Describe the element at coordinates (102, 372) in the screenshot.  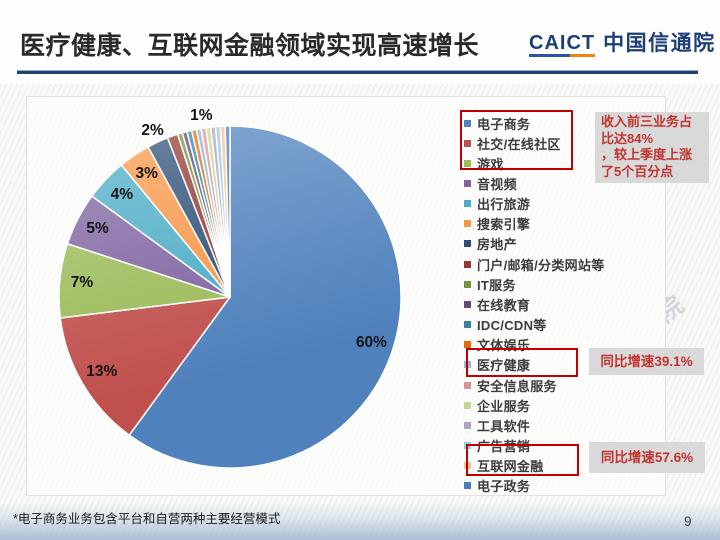
I see `pie-label: 13%` at that location.